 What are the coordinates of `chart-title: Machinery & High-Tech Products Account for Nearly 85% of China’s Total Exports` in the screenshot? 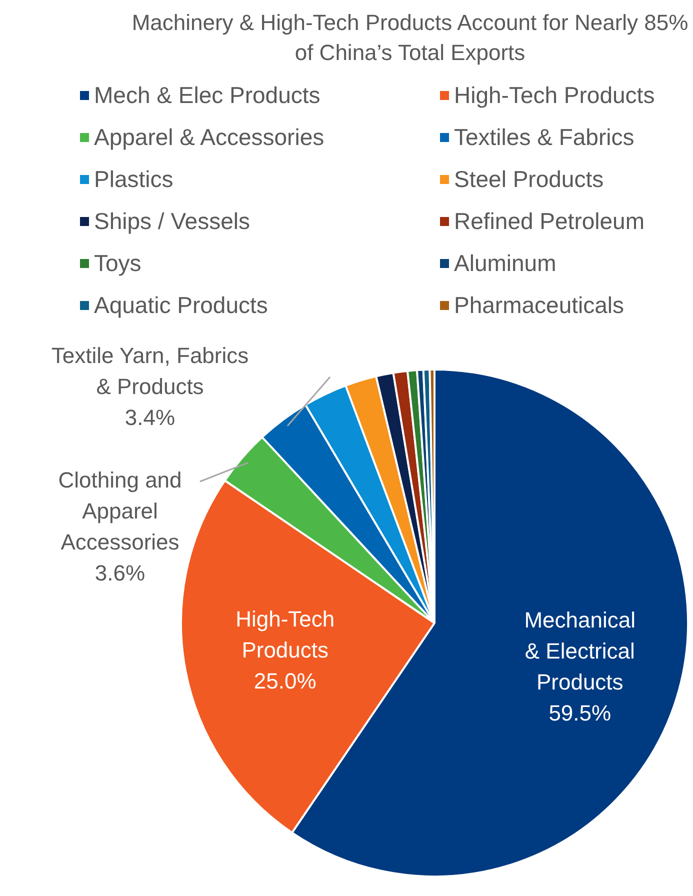 It's located at (410, 38).